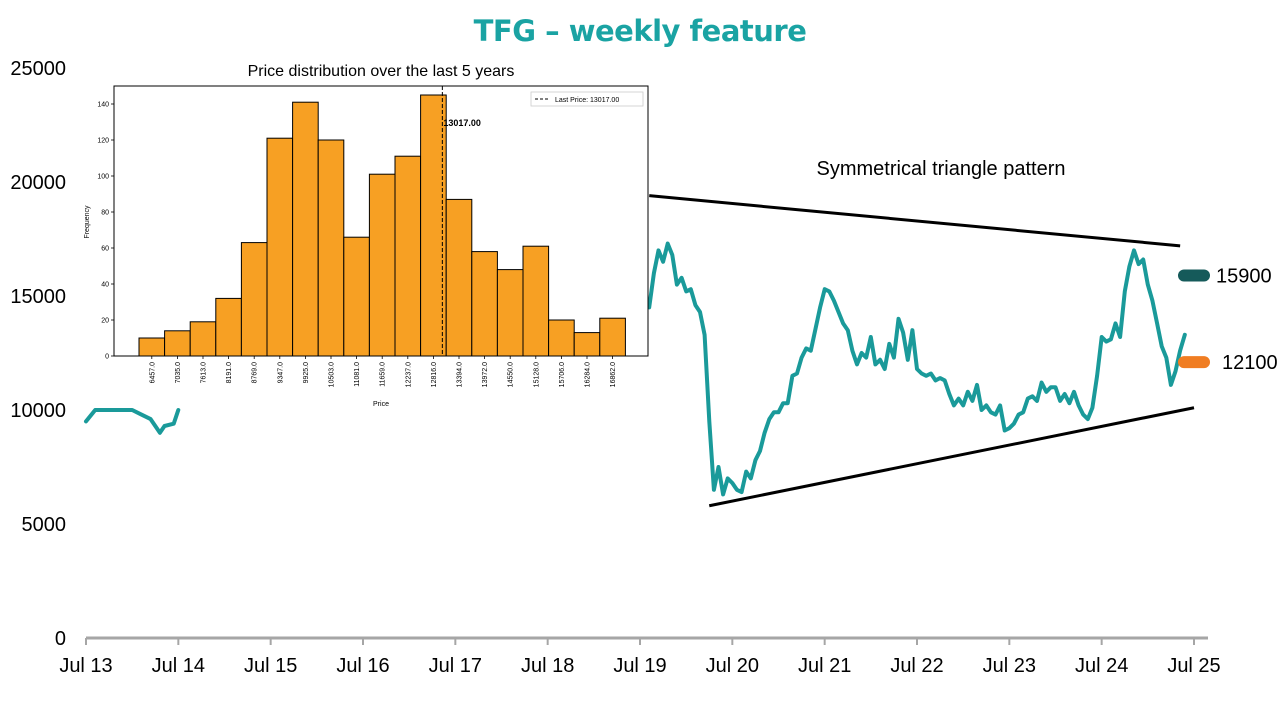  I want to click on histogram-x-tick-label: 13972.0, so click(485, 374).